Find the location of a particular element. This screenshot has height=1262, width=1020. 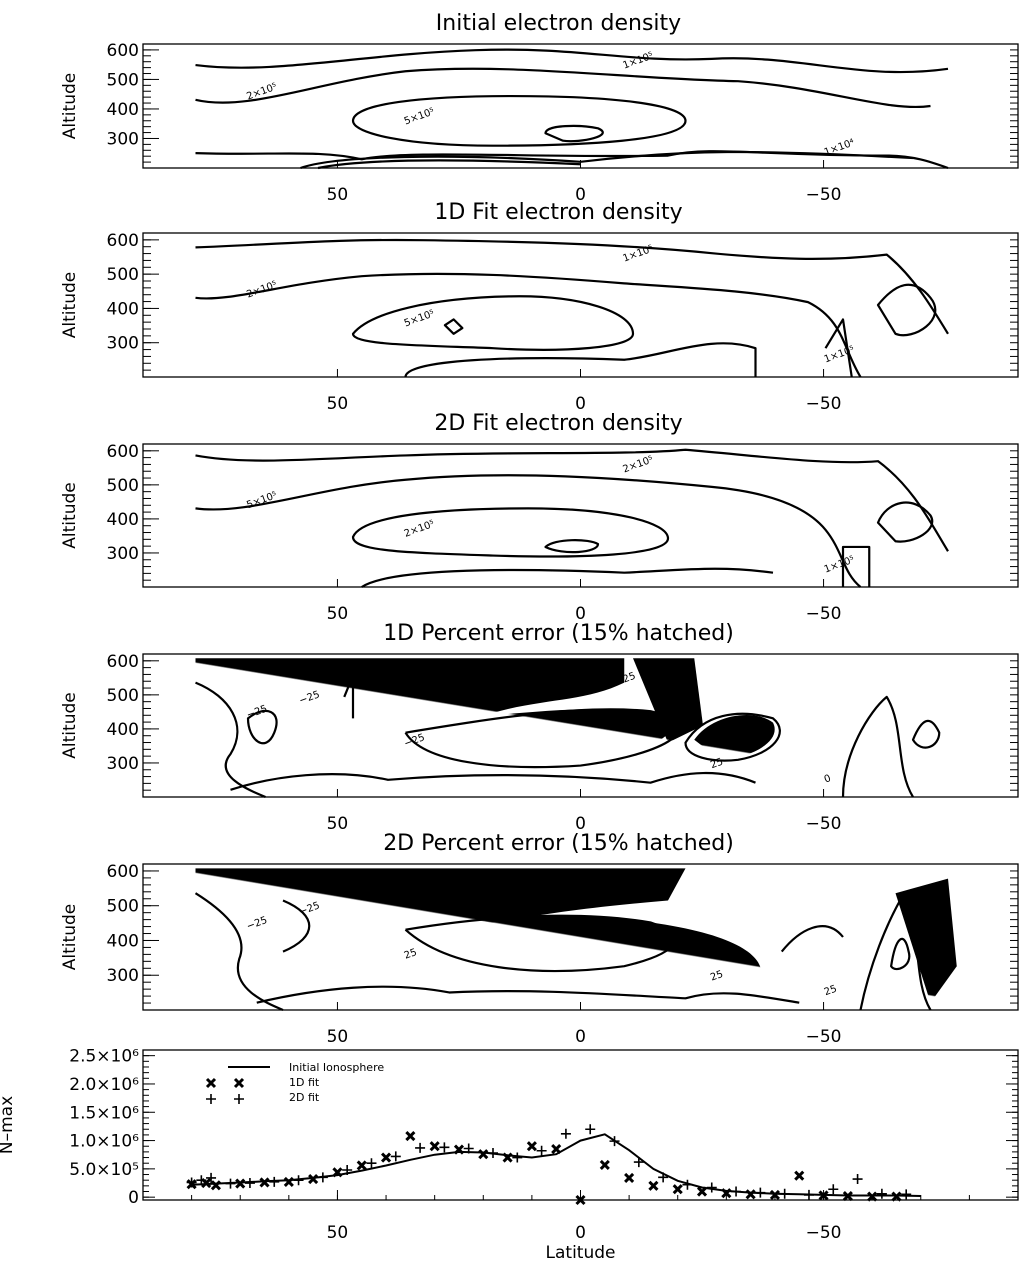

legend-label: 2D fit is located at coordinates (304, 1097).